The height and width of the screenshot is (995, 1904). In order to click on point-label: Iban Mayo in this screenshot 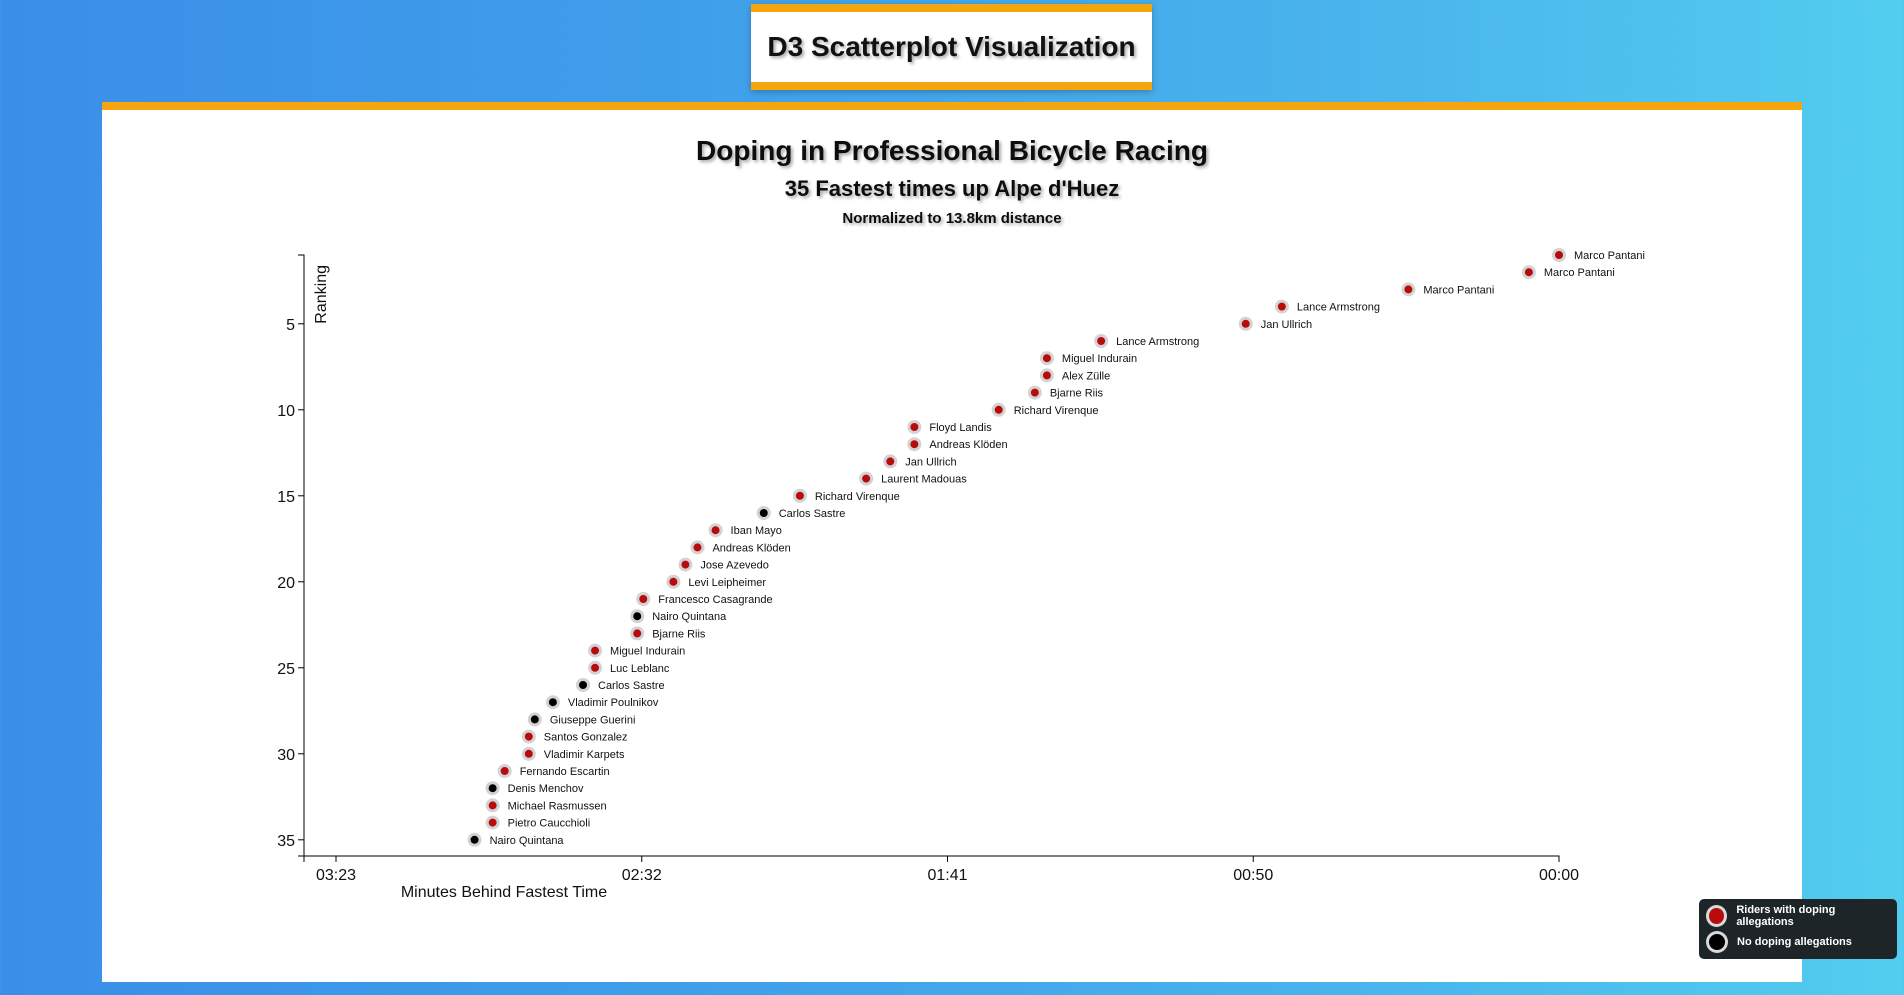, I will do `click(756, 531)`.